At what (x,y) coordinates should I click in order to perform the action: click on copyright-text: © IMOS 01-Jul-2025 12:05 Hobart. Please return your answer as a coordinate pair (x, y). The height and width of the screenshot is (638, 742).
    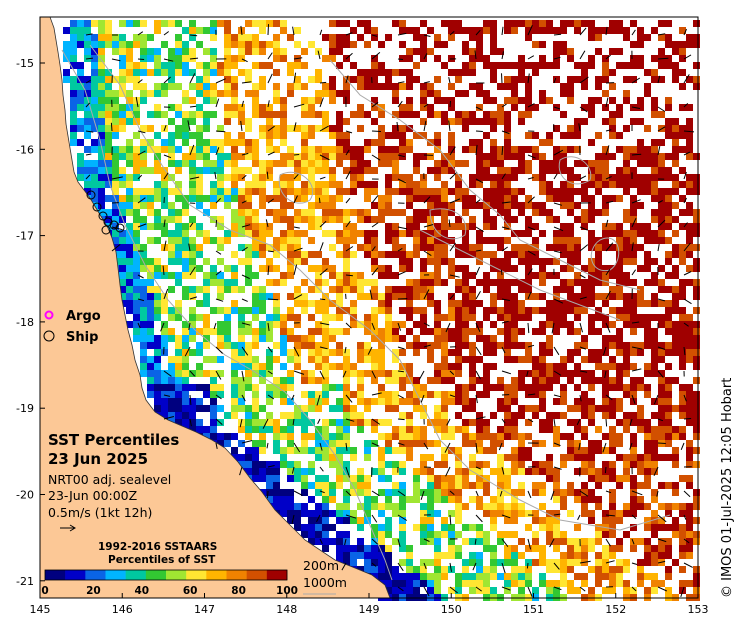
    Looking at the image, I should click on (727, 488).